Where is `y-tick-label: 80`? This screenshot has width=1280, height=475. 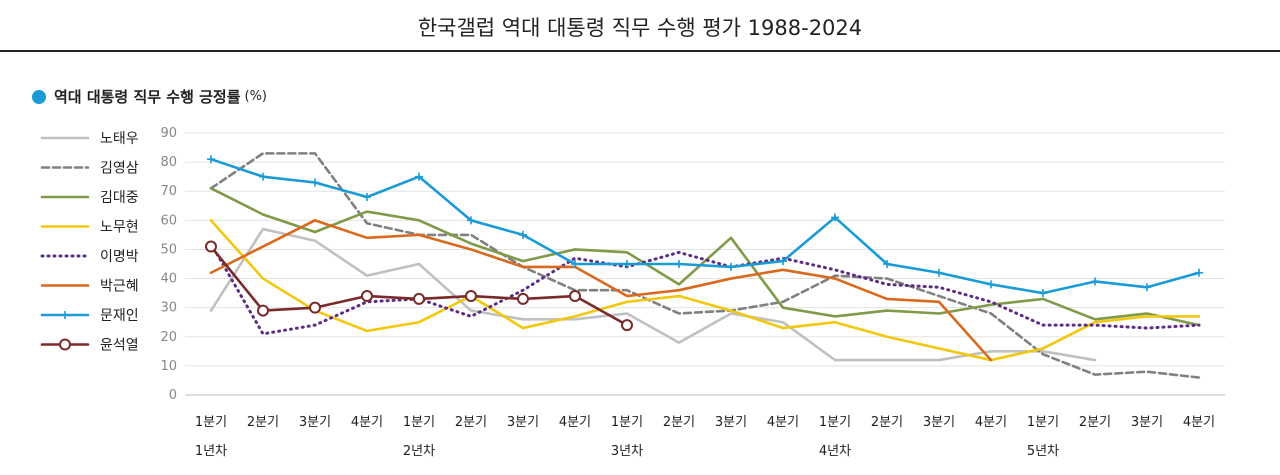 y-tick-label: 80 is located at coordinates (168, 162).